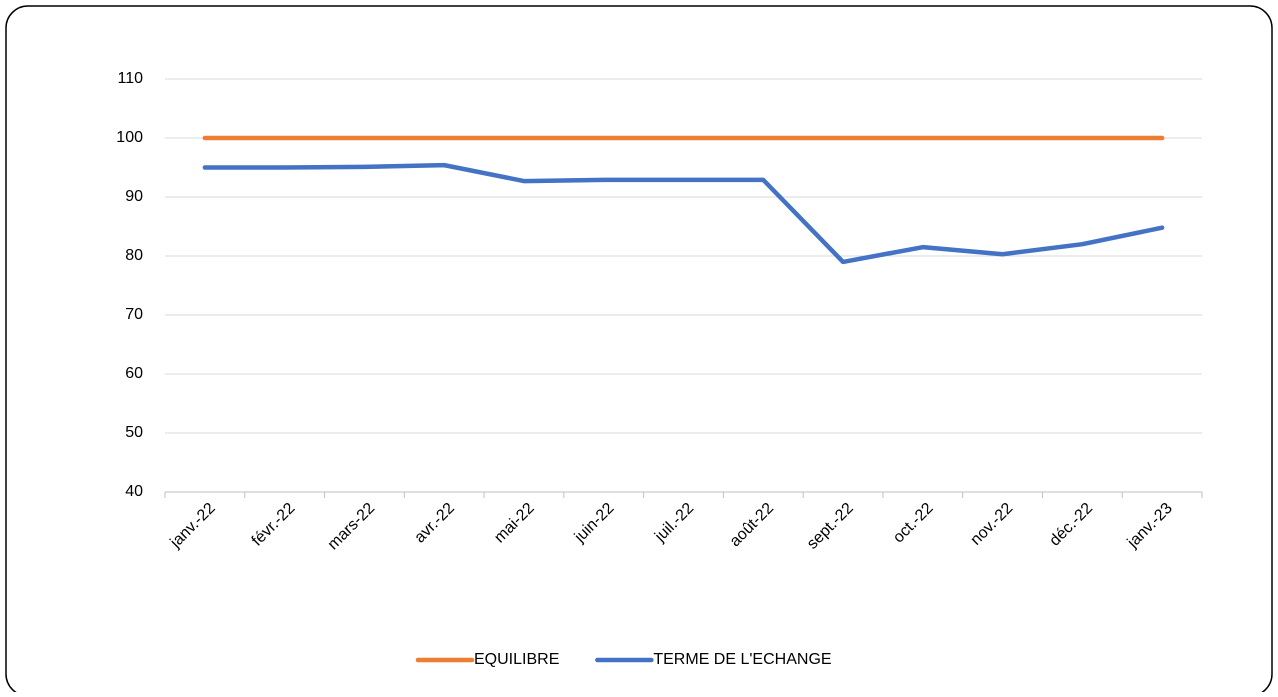  What do you see at coordinates (130, 78) in the screenshot?
I see `y-tick-label: 110` at bounding box center [130, 78].